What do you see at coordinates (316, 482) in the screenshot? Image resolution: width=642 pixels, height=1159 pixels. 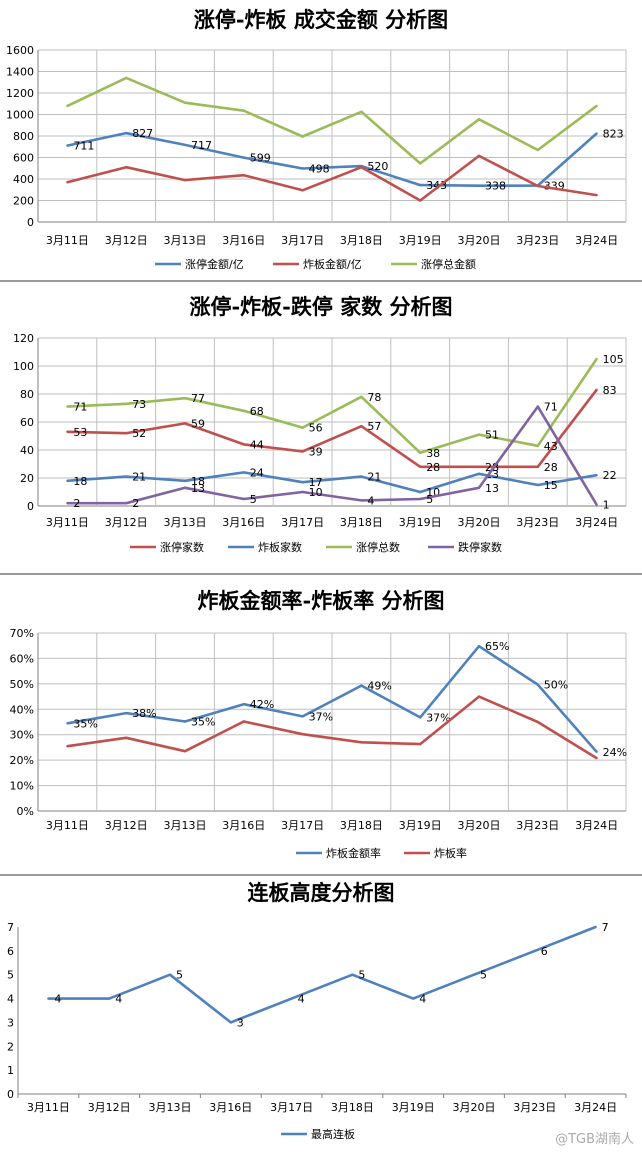 I see `data-label: 17` at bounding box center [316, 482].